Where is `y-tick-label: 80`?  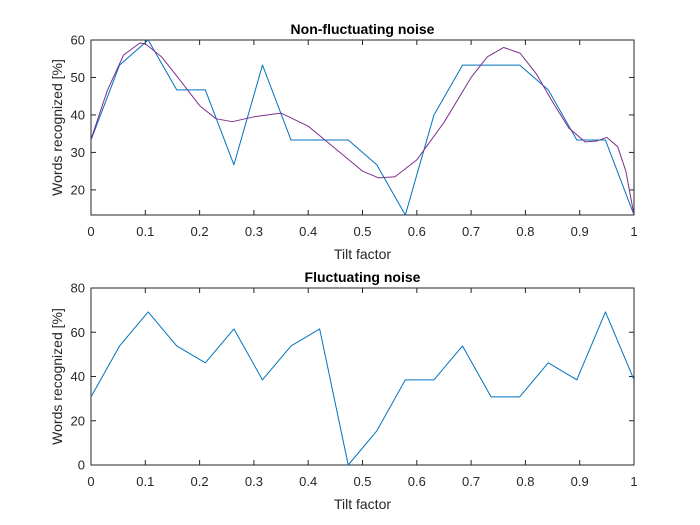 y-tick-label: 80 is located at coordinates (78, 288).